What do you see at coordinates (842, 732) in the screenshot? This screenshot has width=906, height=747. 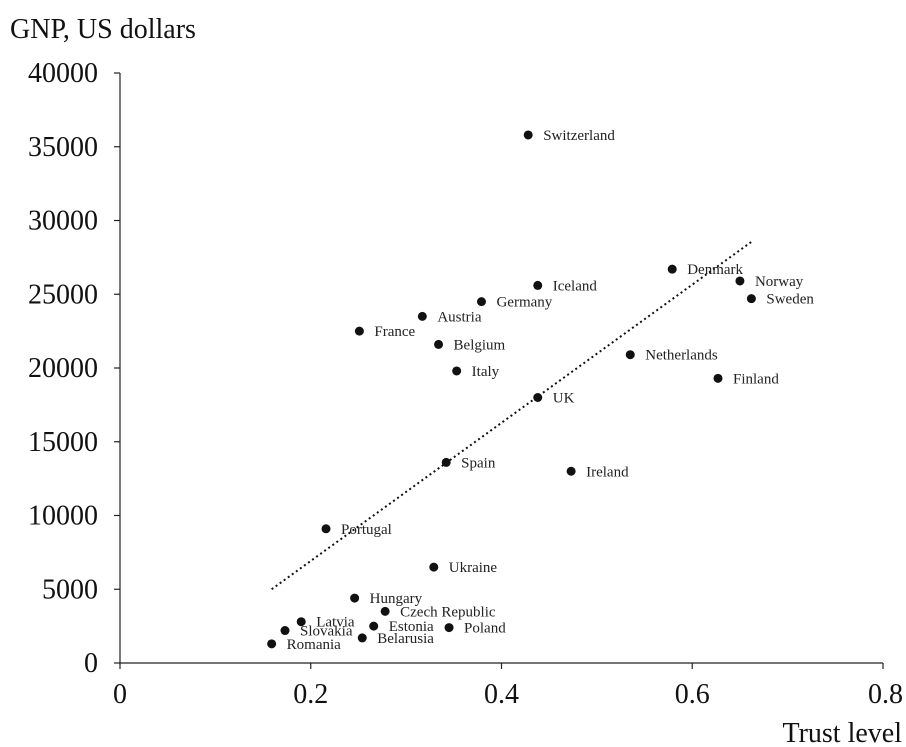 I see `x-axis-title: Trust level` at bounding box center [842, 732].